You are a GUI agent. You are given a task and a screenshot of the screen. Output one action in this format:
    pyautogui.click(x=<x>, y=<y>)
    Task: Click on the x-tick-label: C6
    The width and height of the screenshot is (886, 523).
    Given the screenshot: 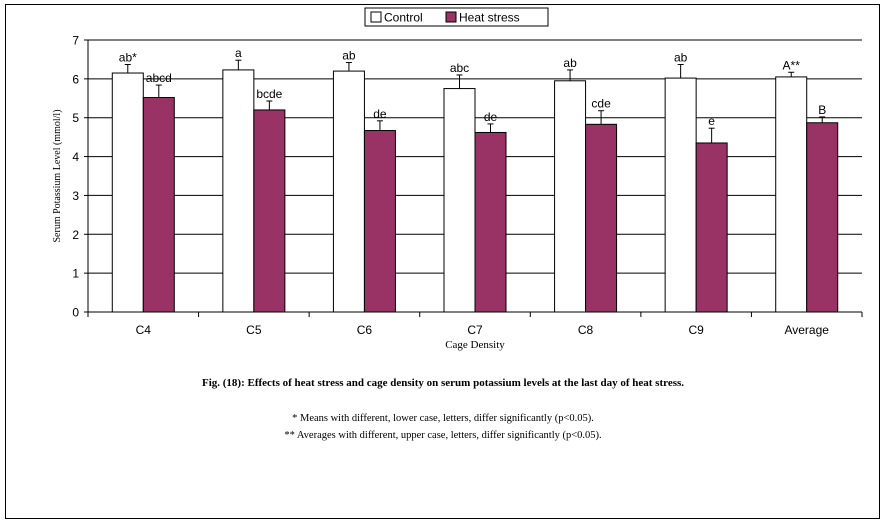 What is the action you would take?
    pyautogui.click(x=365, y=330)
    